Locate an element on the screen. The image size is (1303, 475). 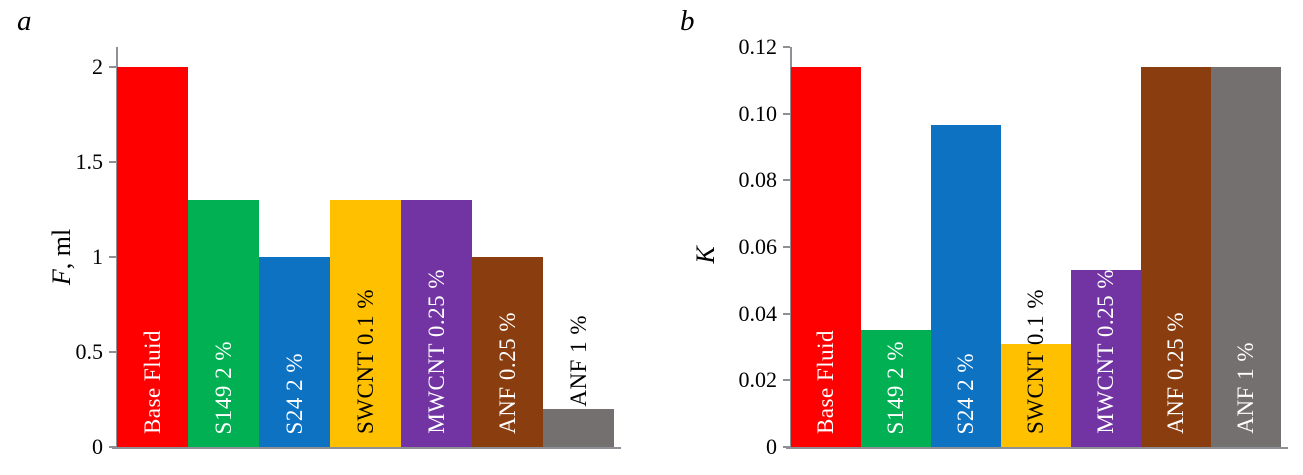
x-axis-line-a is located at coordinates (366, 448).